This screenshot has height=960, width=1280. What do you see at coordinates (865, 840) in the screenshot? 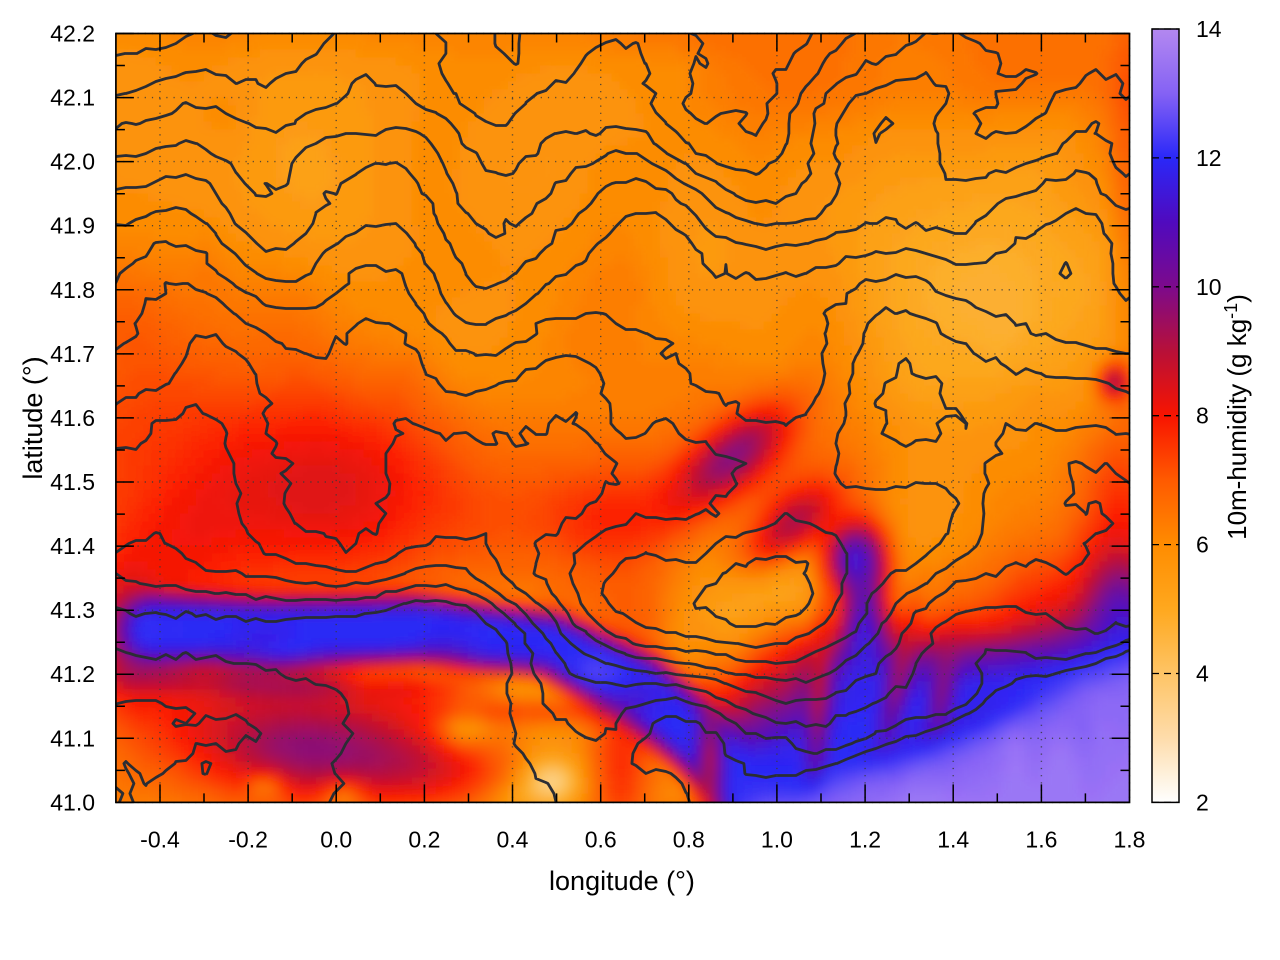
I see `svg-text: 1.2` at bounding box center [865, 840].